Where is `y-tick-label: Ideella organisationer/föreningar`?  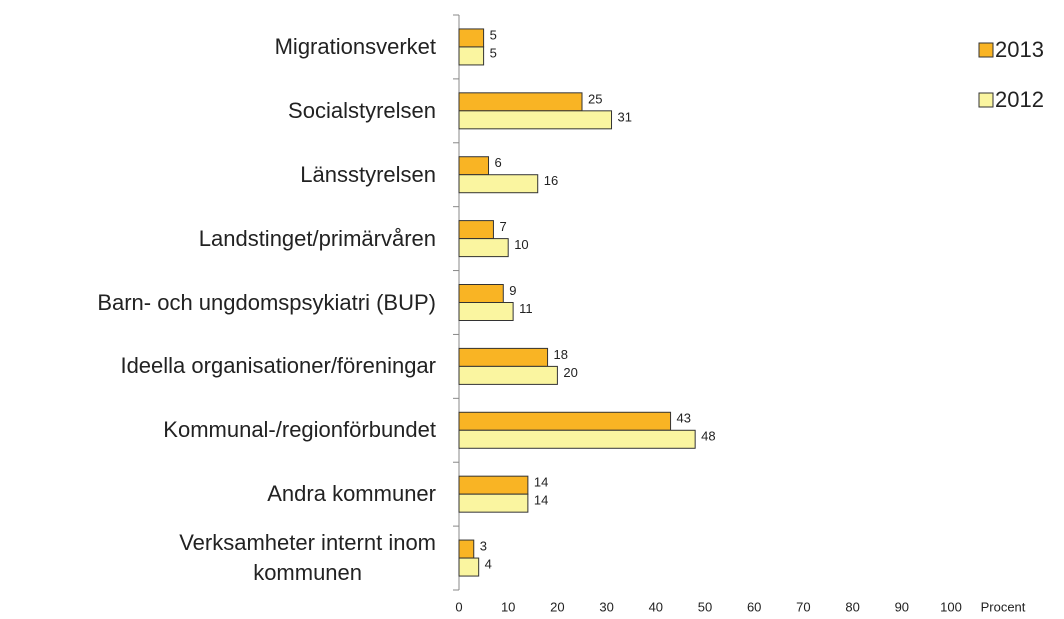 y-tick-label: Ideella organisationer/föreningar is located at coordinates (278, 366).